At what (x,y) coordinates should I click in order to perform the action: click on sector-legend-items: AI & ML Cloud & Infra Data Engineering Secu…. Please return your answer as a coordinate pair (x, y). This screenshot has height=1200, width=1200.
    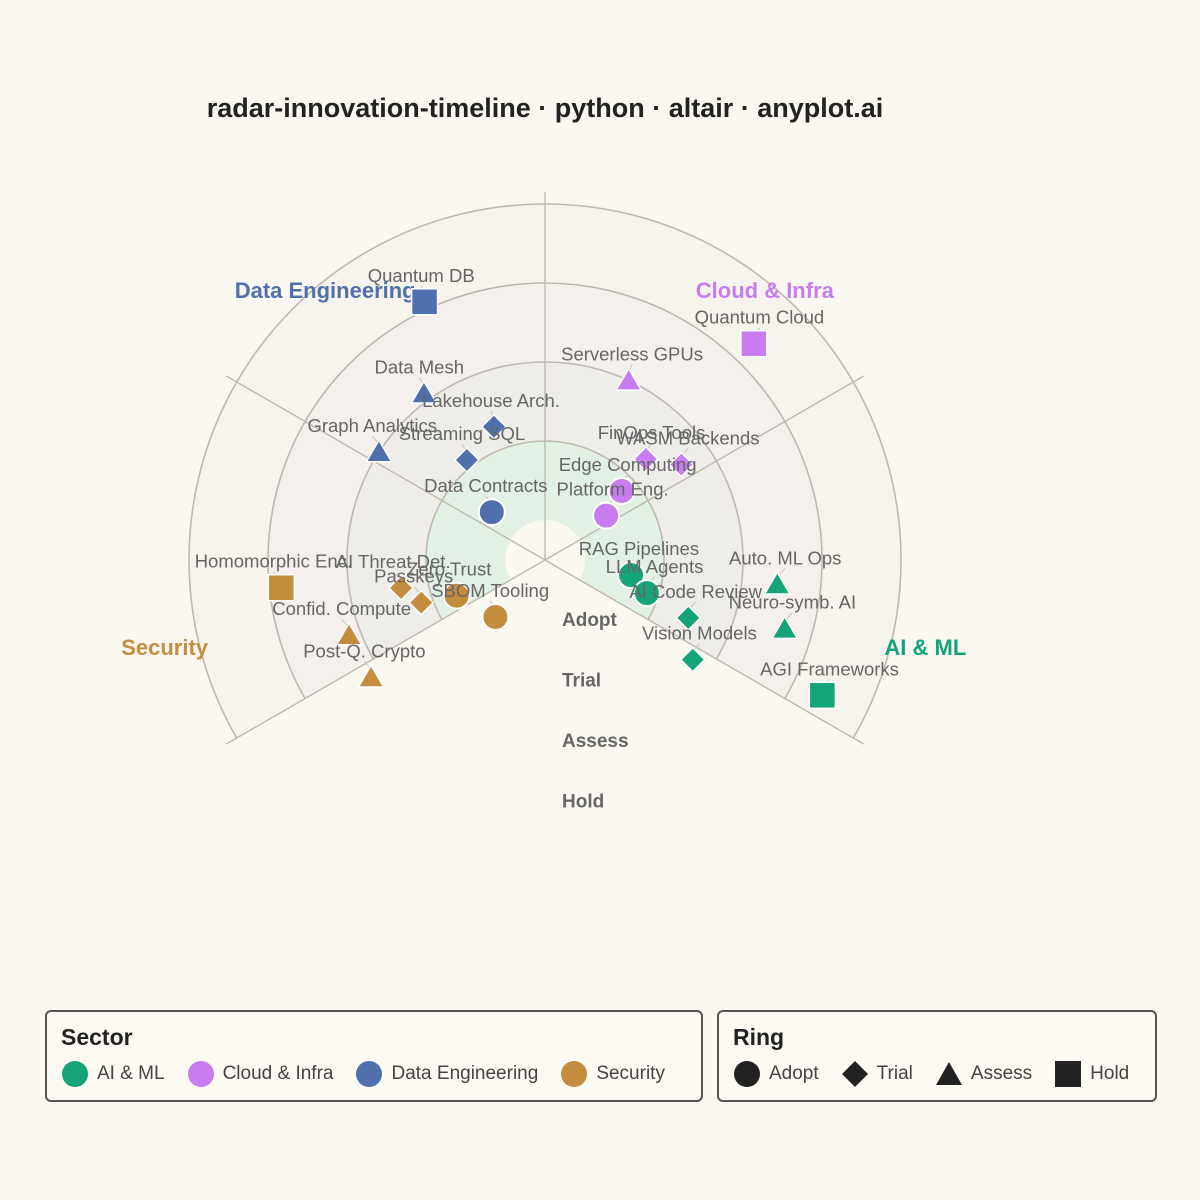
    Looking at the image, I should click on (363, 1074).